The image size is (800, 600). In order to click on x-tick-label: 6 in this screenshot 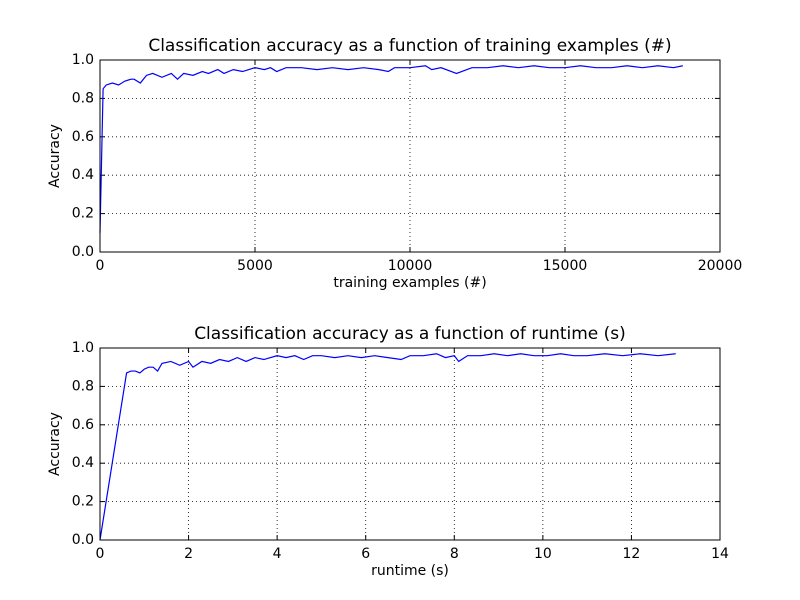, I will do `click(365, 554)`.